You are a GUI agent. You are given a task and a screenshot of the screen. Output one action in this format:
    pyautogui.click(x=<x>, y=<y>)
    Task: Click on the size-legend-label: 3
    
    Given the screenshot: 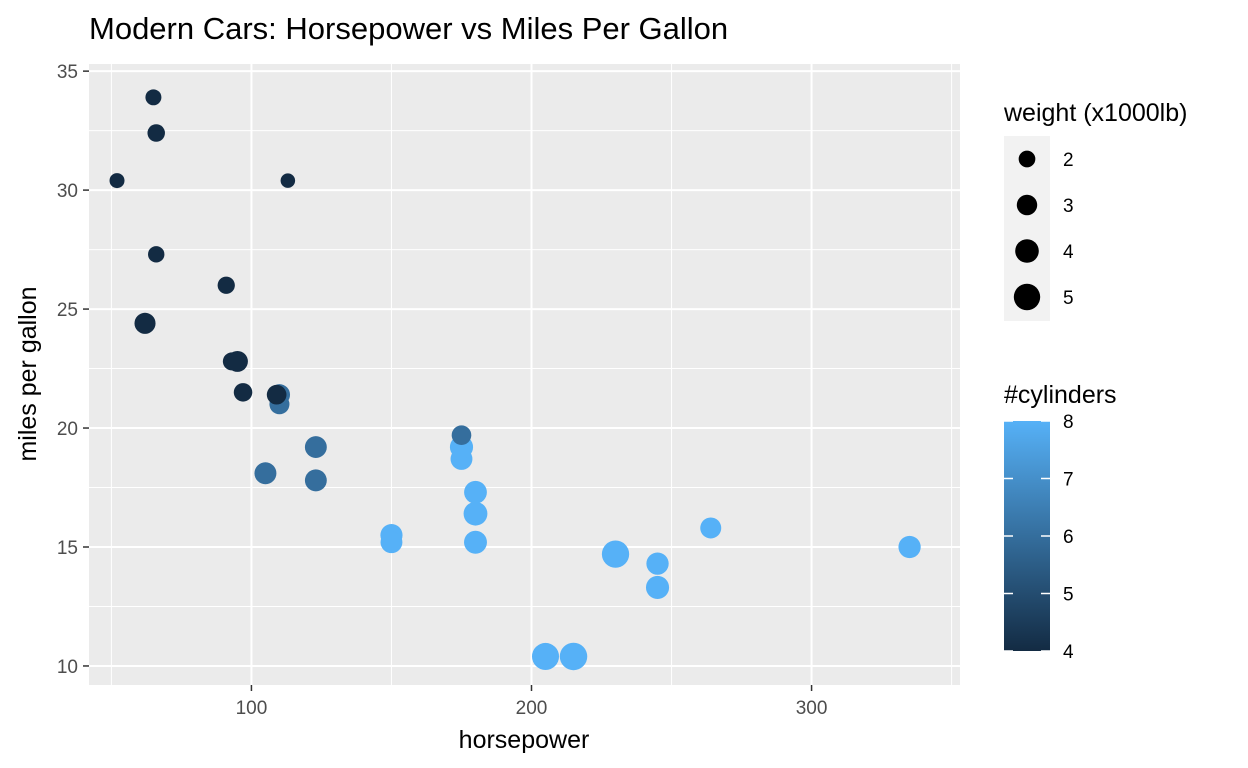 What is the action you would take?
    pyautogui.click(x=1068, y=206)
    